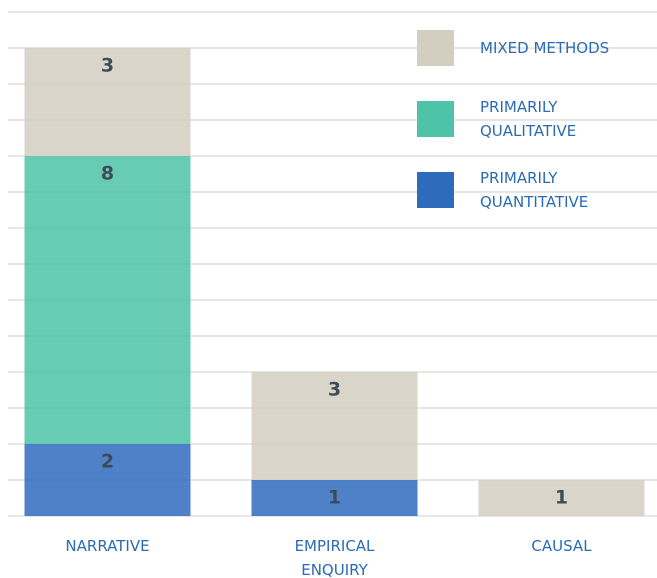 The height and width of the screenshot is (578, 657). Describe the element at coordinates (107, 462) in the screenshot. I see `value-label: 2` at that location.